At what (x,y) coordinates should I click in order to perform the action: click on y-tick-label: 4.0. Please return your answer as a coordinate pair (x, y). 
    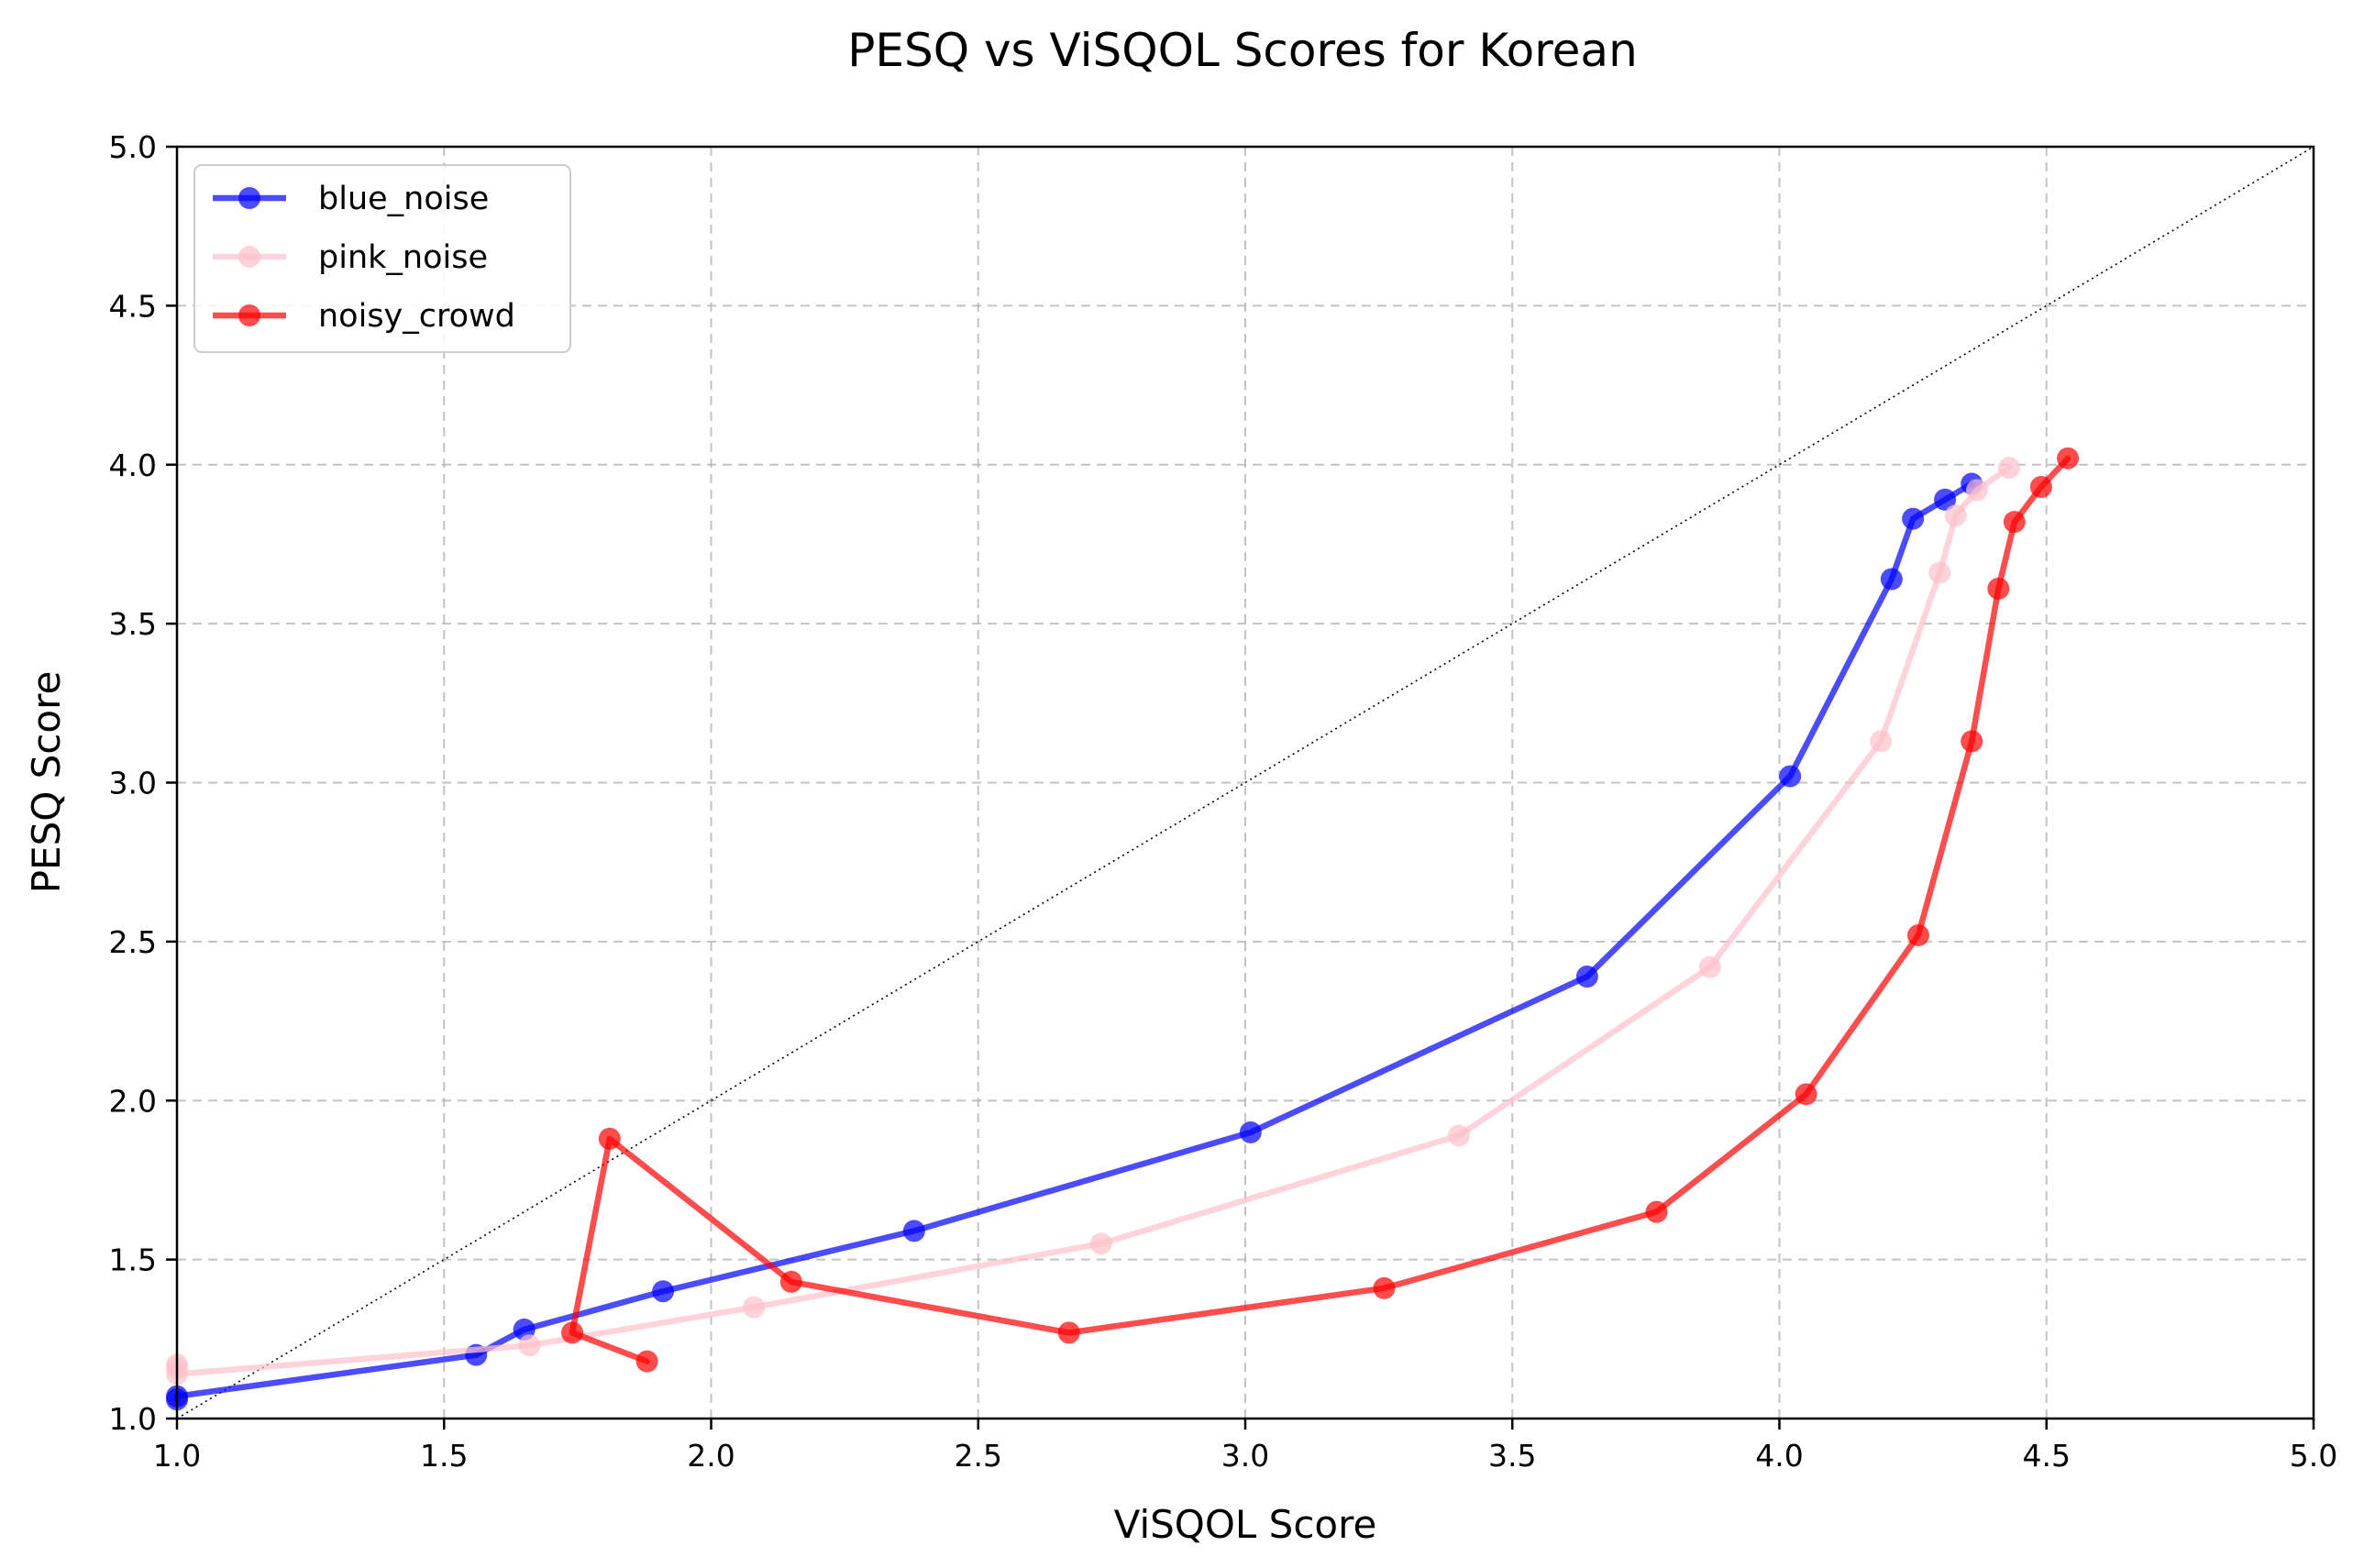
    Looking at the image, I should click on (133, 465).